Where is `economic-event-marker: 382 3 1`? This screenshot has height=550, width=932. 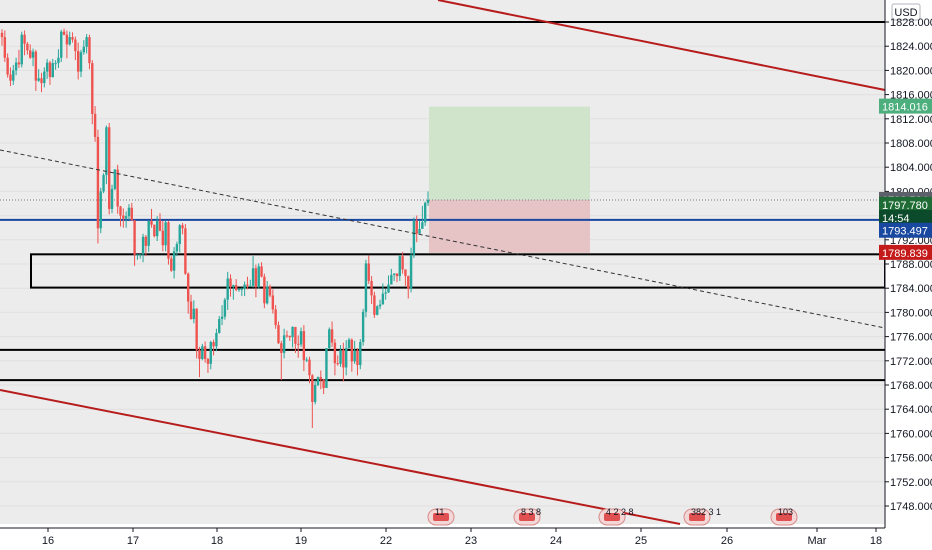 economic-event-marker: 382 3 1 is located at coordinates (702, 516).